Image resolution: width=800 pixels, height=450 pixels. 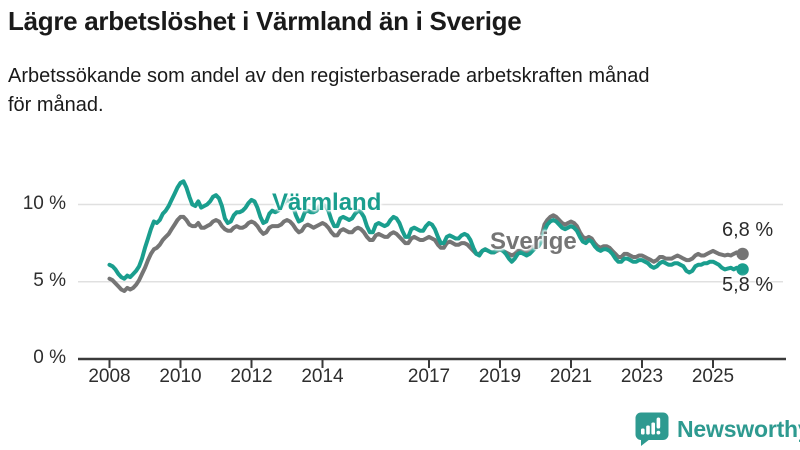 I want to click on end-value-label-varmland: 5,8 %, so click(x=748, y=285).